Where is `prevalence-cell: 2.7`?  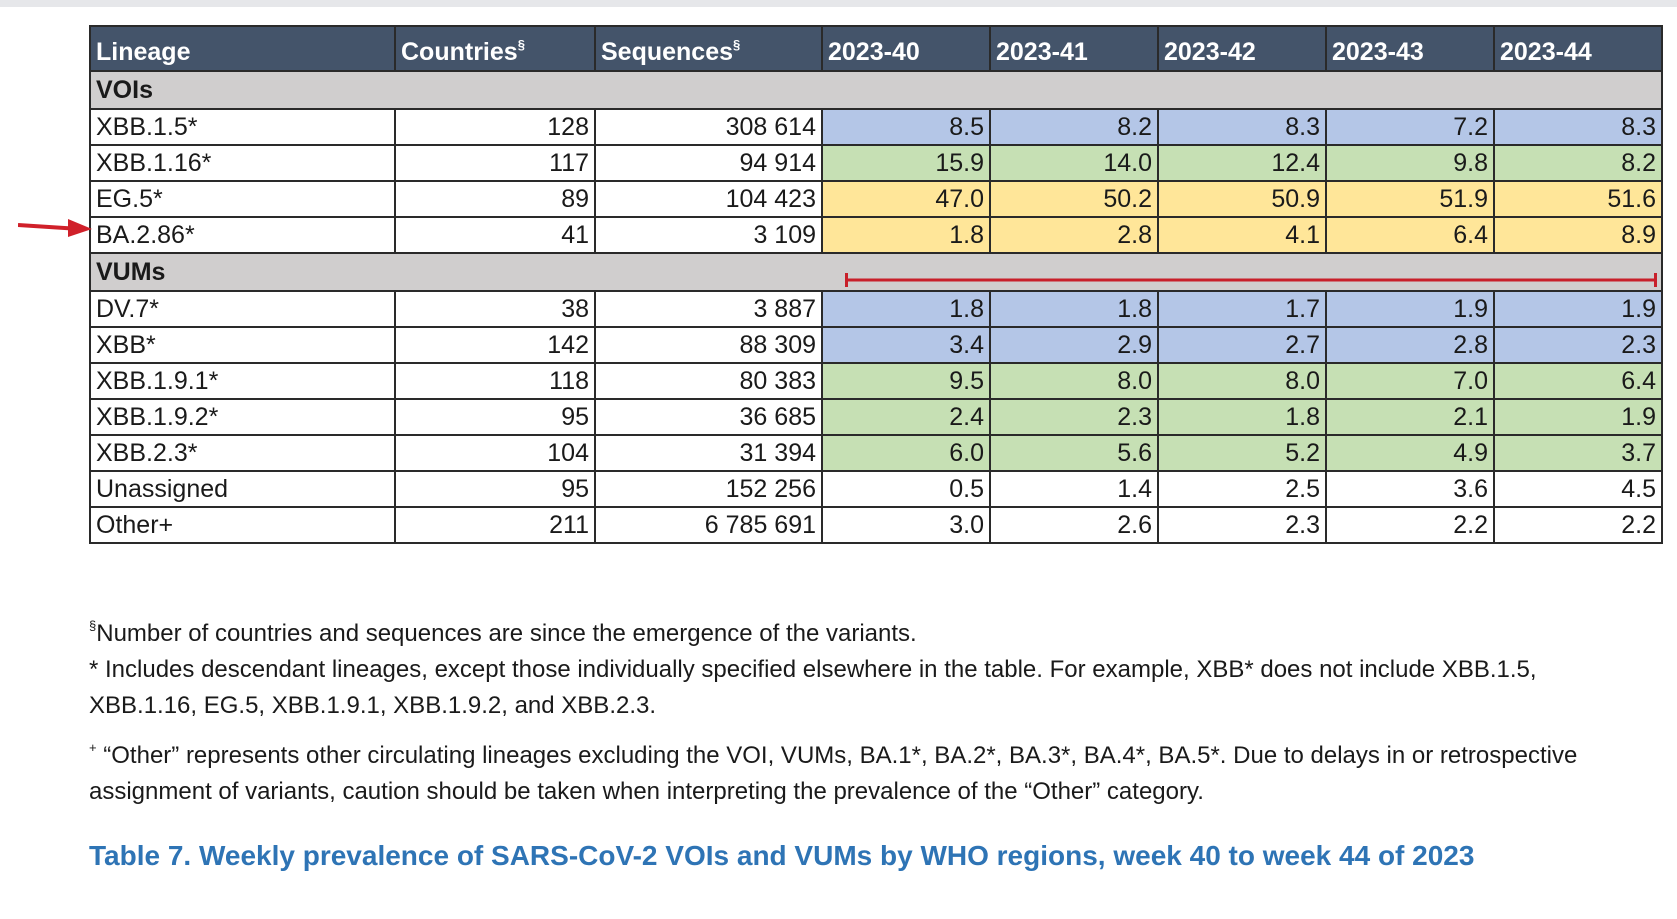 prevalence-cell: 2.7 is located at coordinates (1242, 345).